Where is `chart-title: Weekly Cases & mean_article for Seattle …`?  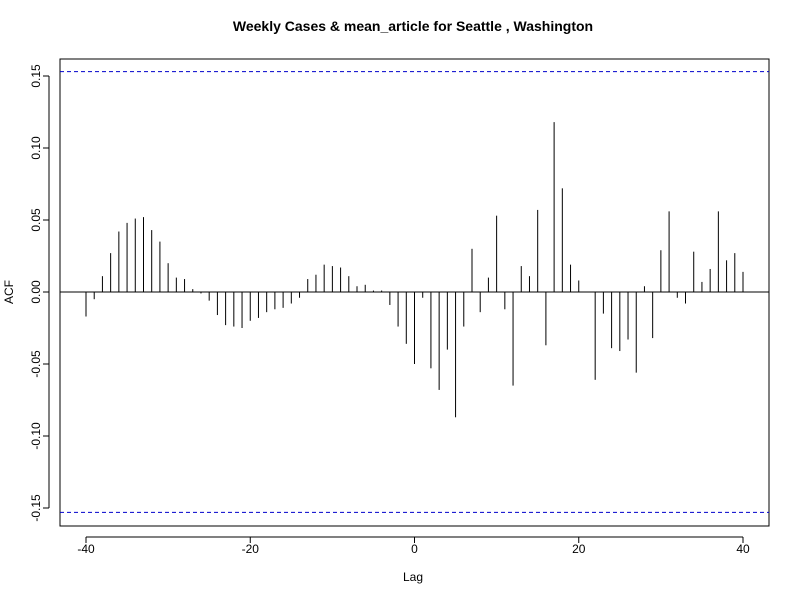
chart-title: Weekly Cases & mean_article for Seattle … is located at coordinates (413, 26).